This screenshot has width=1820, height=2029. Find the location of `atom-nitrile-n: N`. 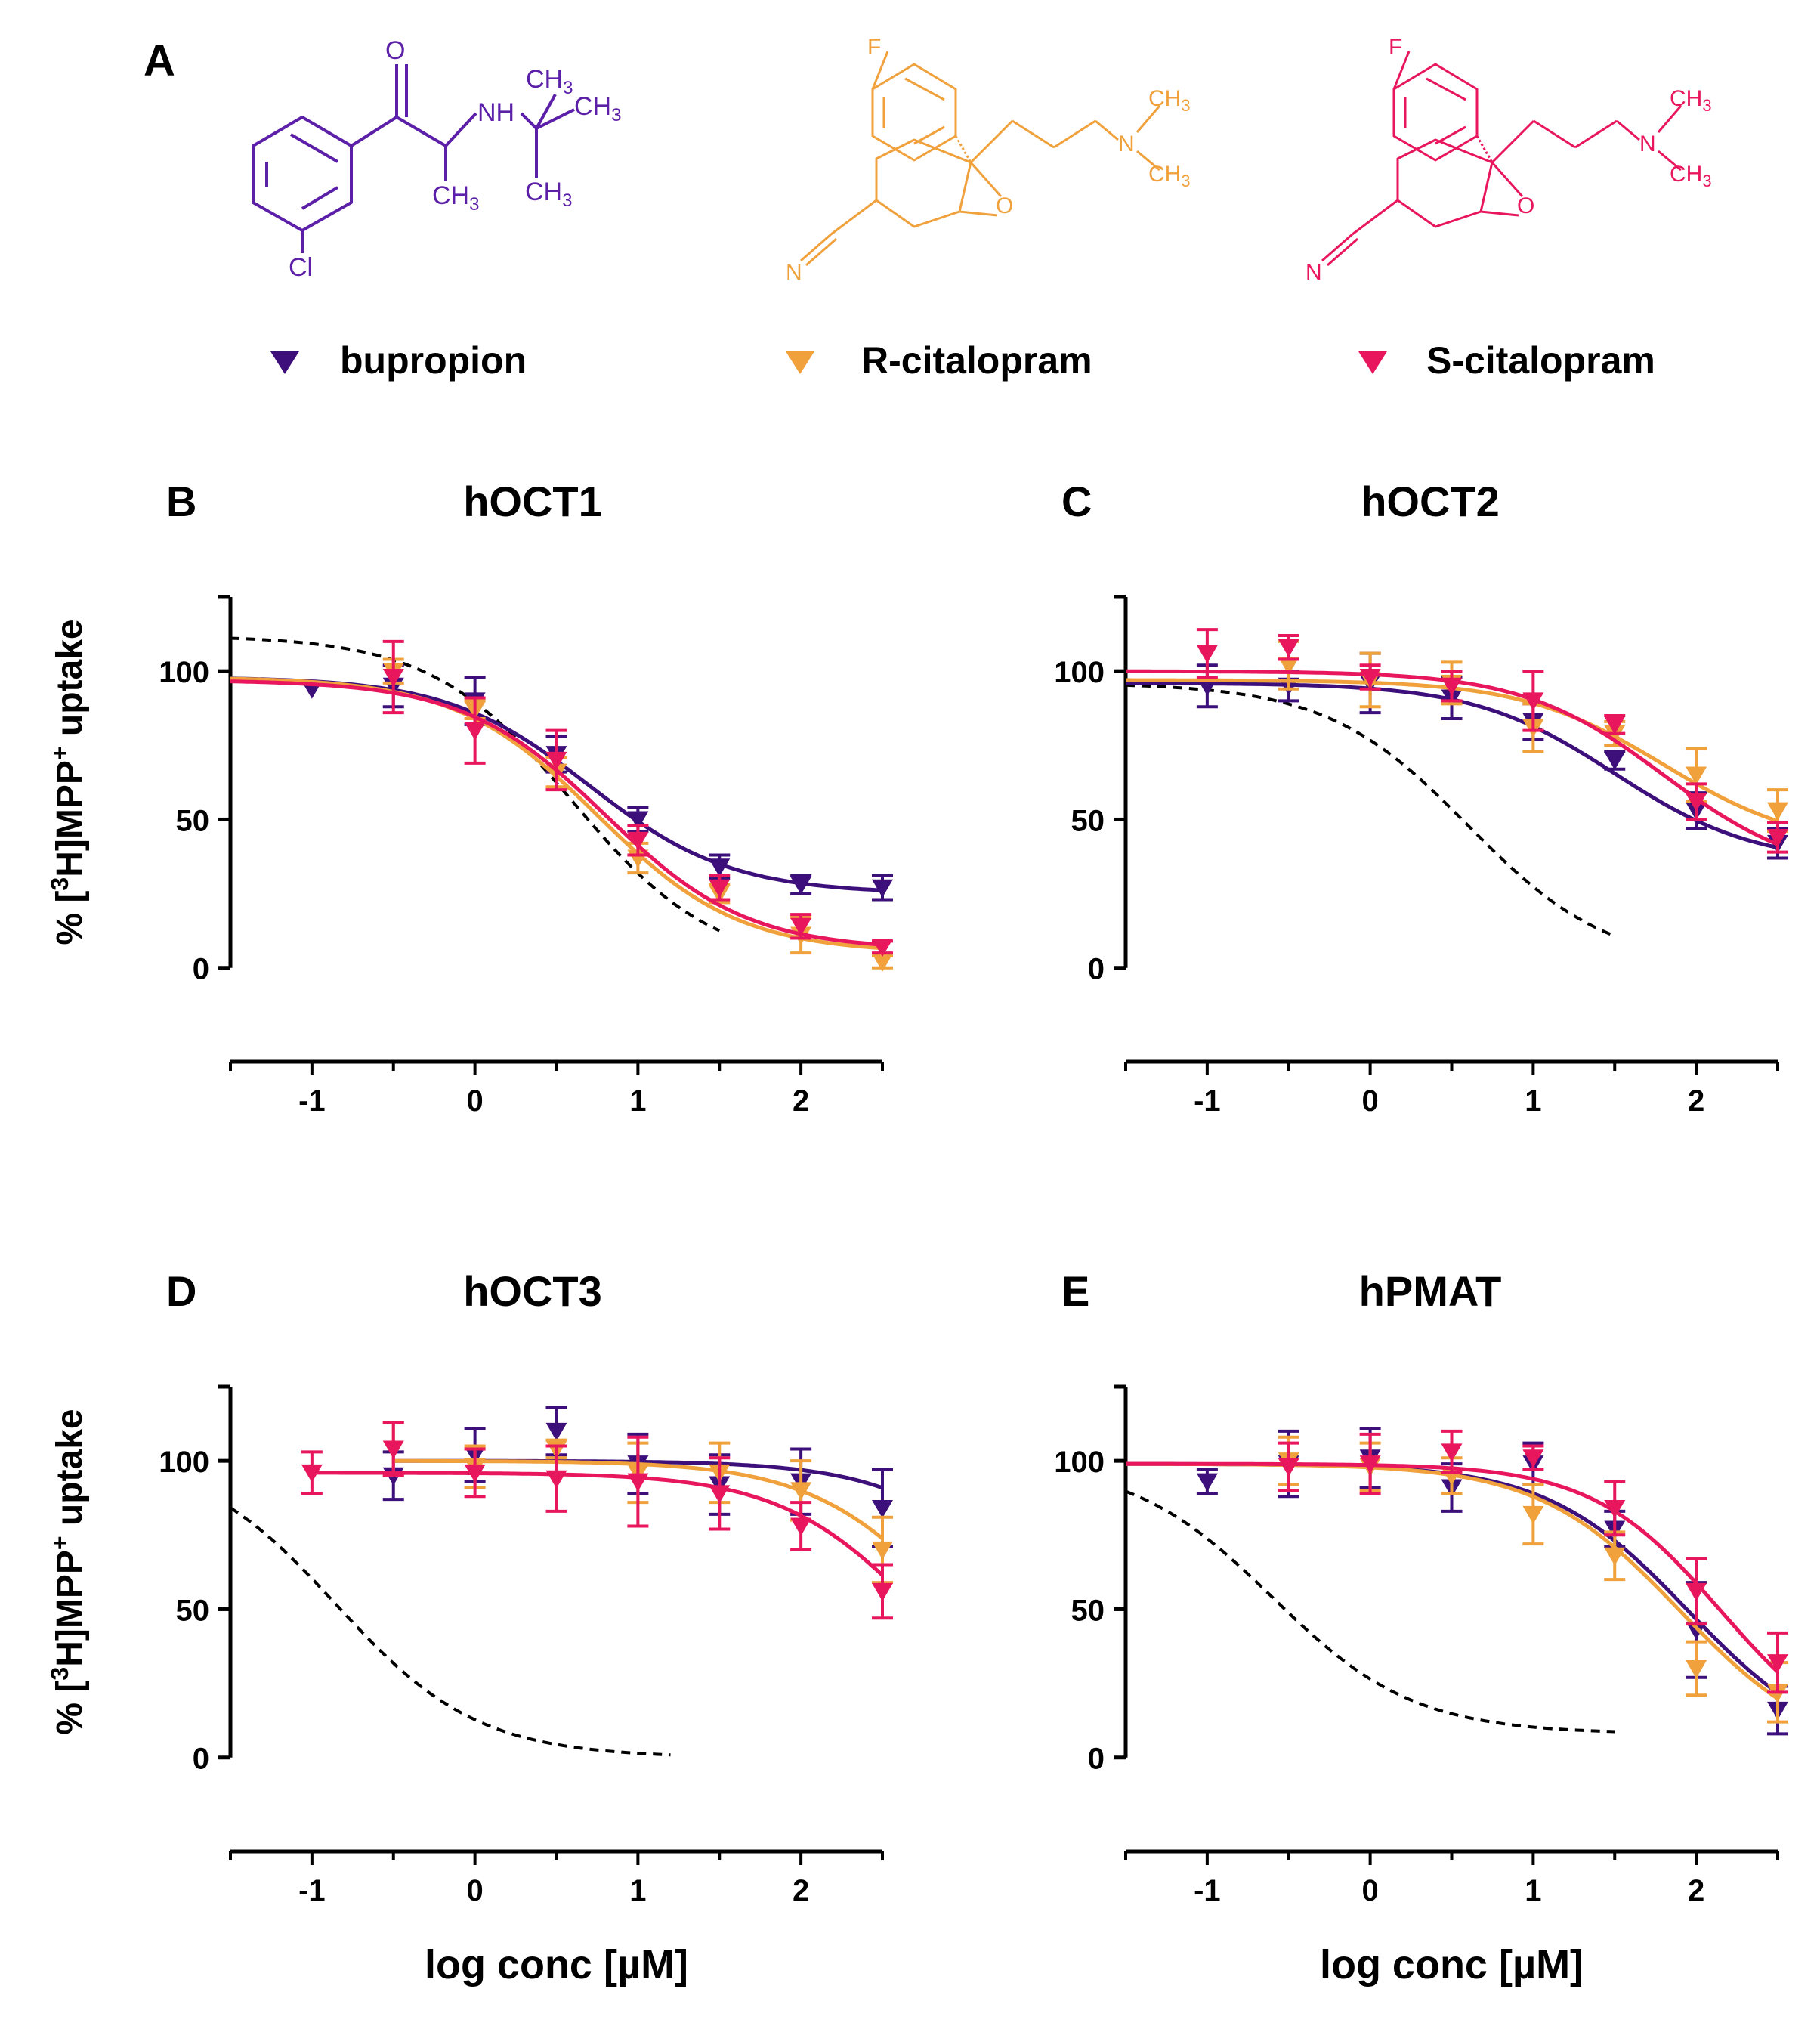

atom-nitrile-n: N is located at coordinates (1314, 272).